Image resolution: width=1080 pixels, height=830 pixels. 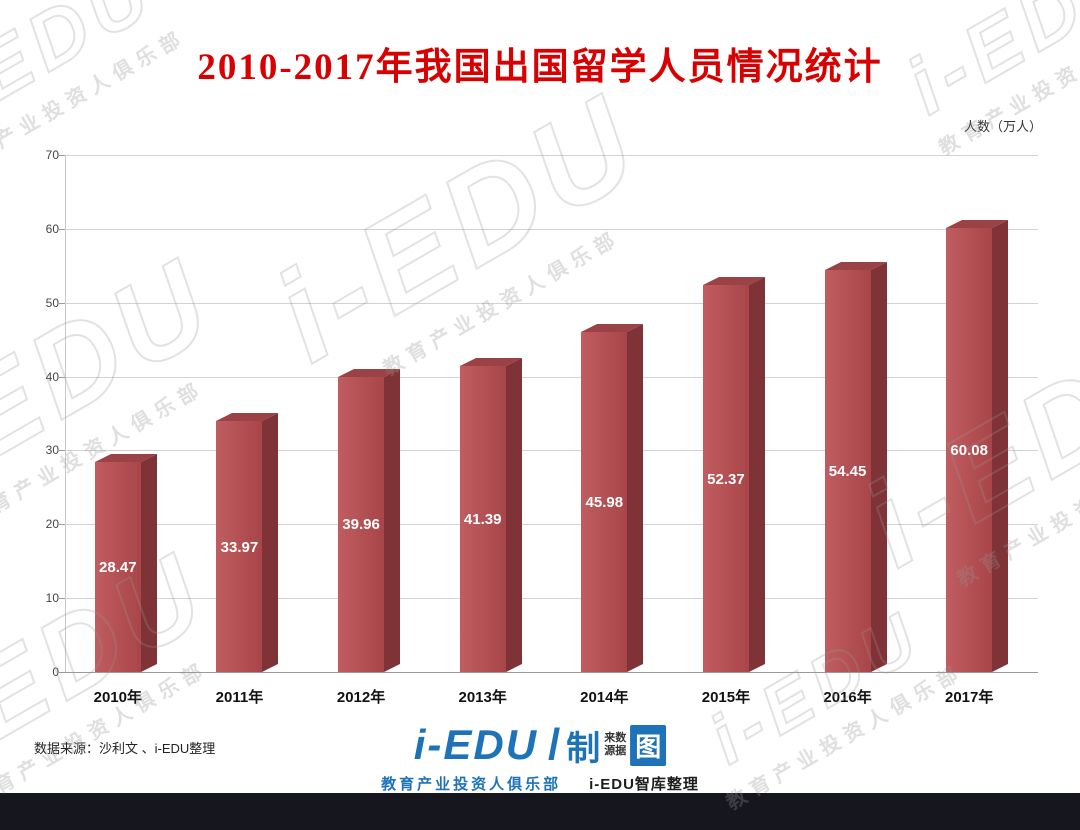 I want to click on y-tick-label: 40, so click(x=52, y=376).